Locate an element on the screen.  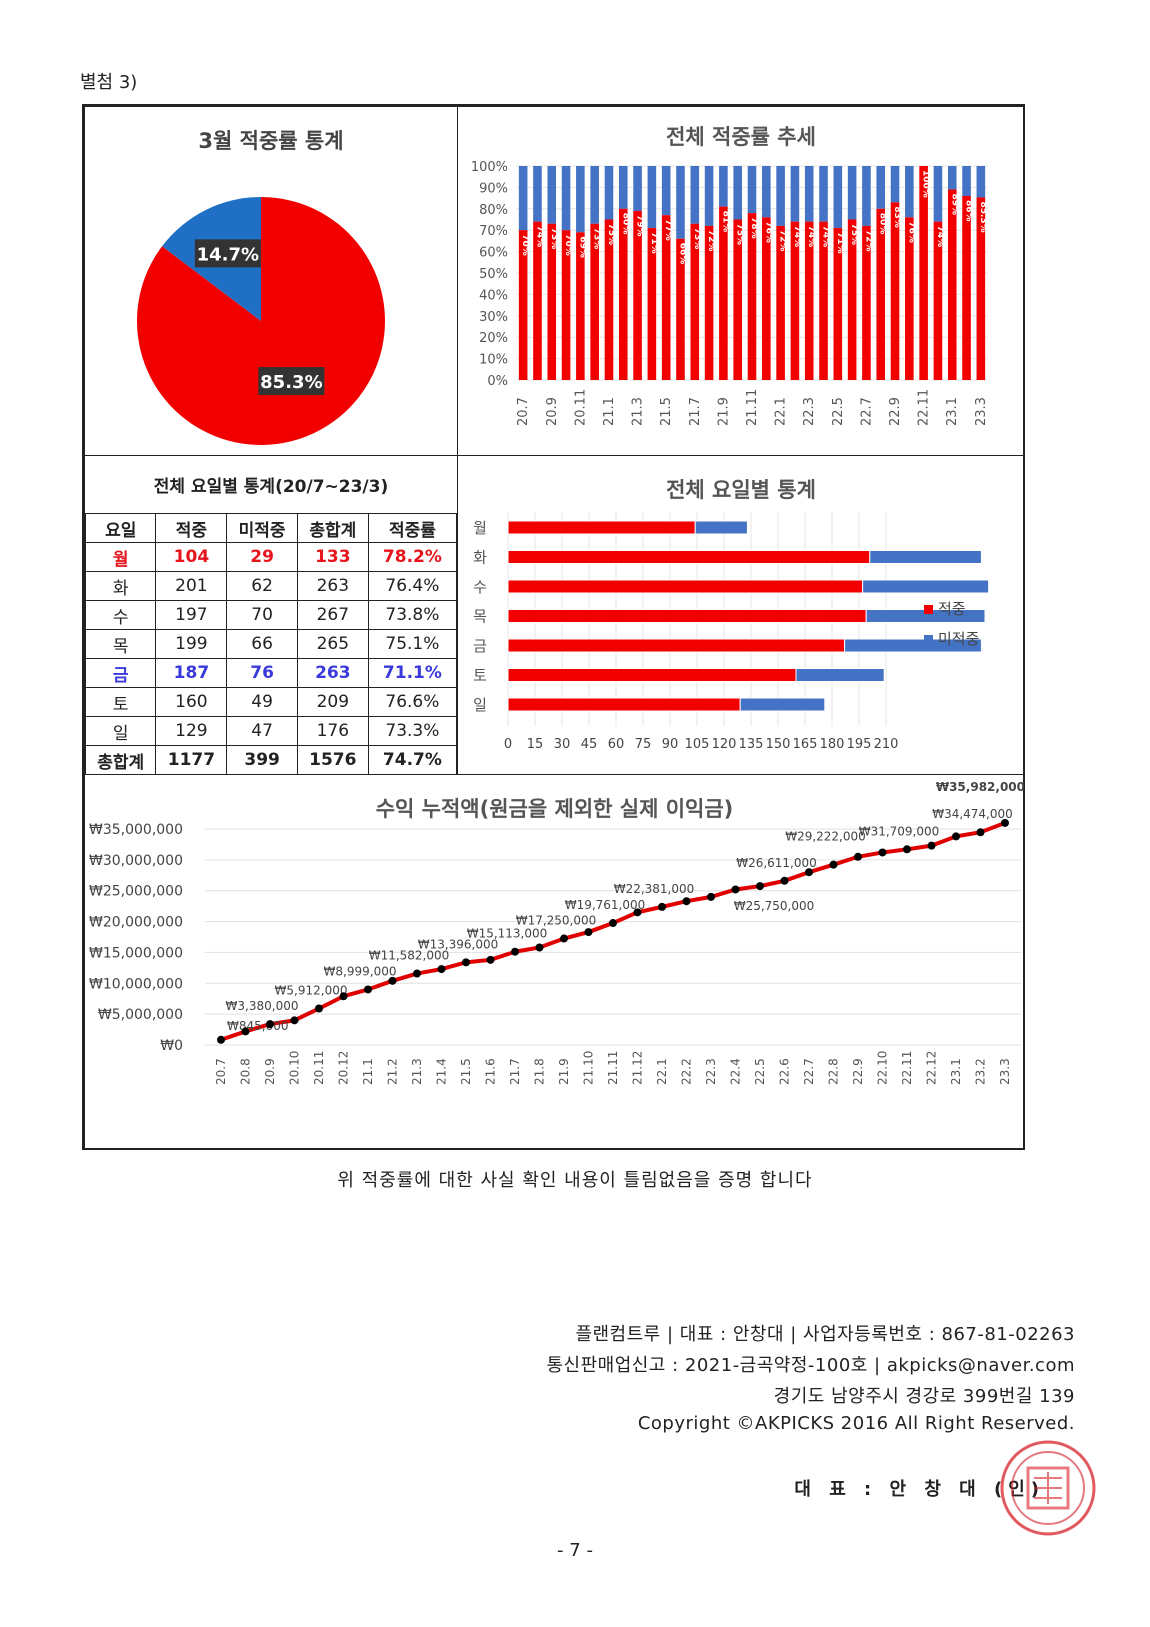
table-cell: 263 is located at coordinates (332, 673).